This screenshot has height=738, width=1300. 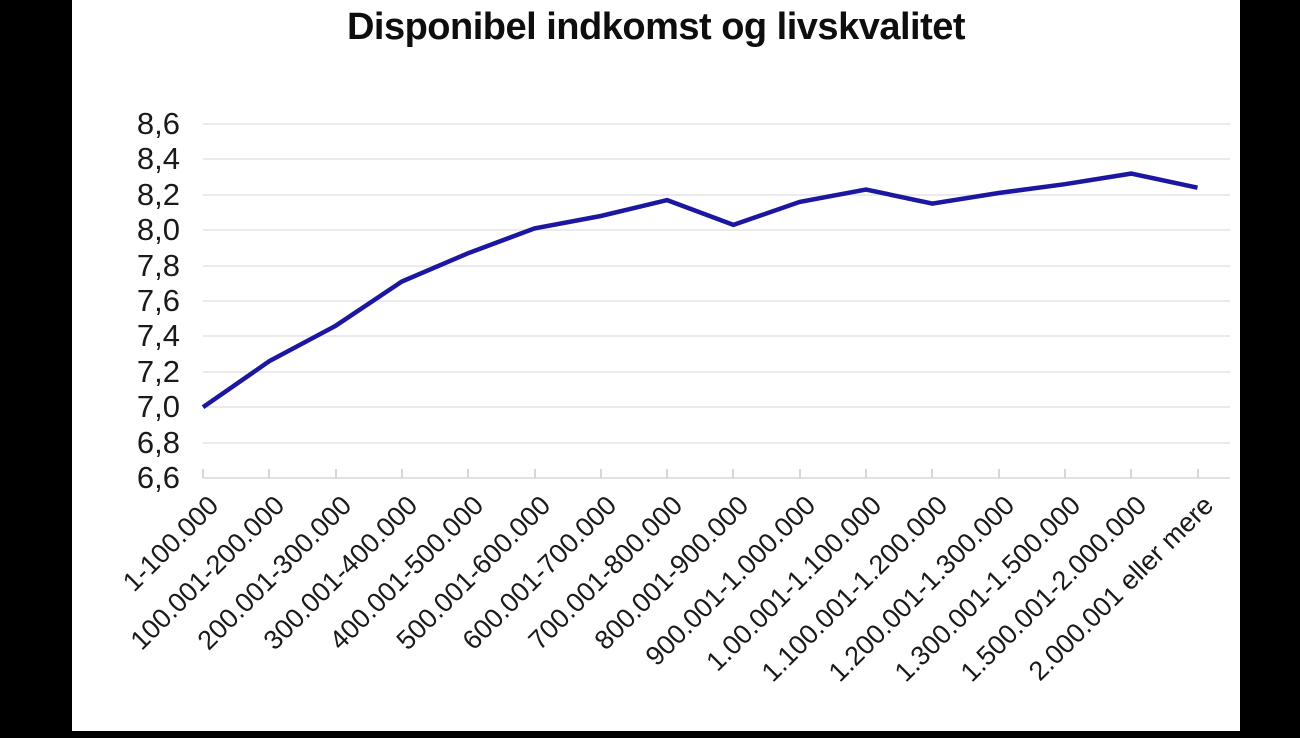 I want to click on chart-title: Disponibel indkomst og livskvalitet, so click(x=656, y=27).